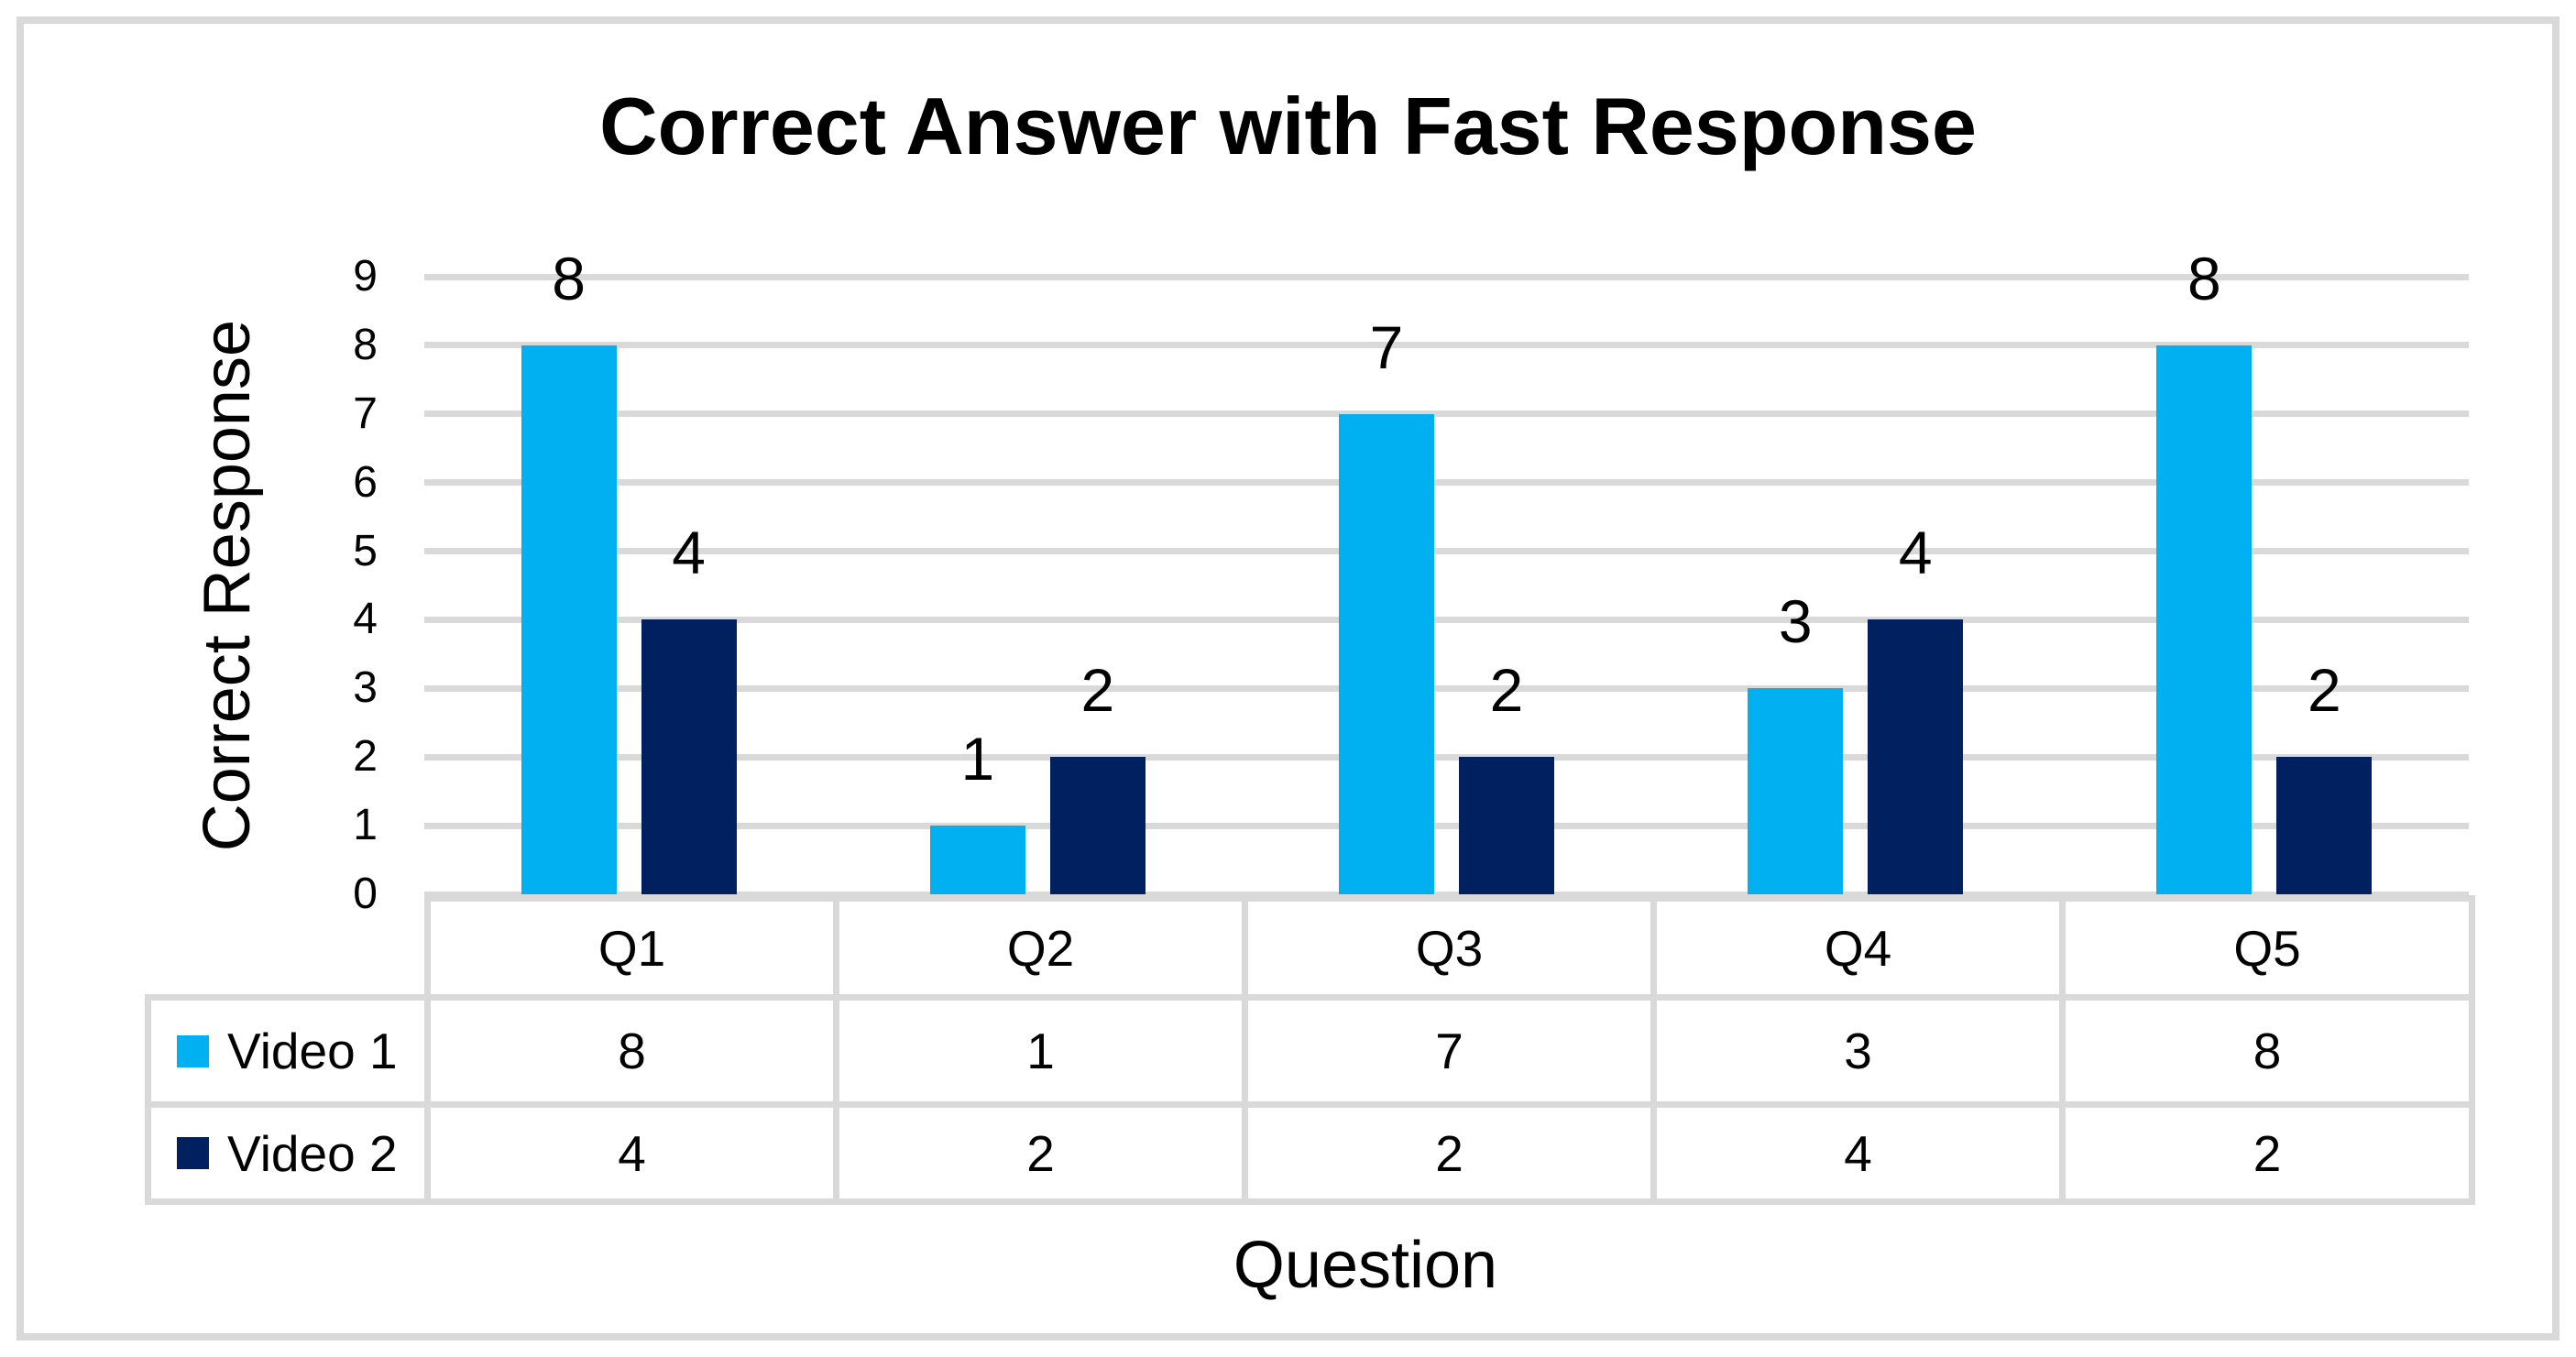  Describe the element at coordinates (1795, 622) in the screenshot. I see `data-label-video-1-q4: 3` at that location.